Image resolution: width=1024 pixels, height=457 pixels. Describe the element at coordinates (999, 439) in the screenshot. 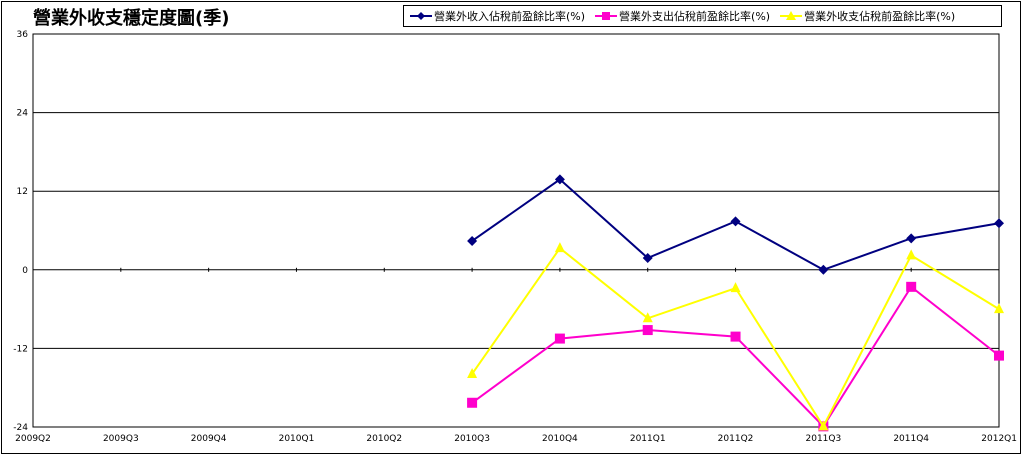

I see `x-tick-label: 2012Q1` at that location.